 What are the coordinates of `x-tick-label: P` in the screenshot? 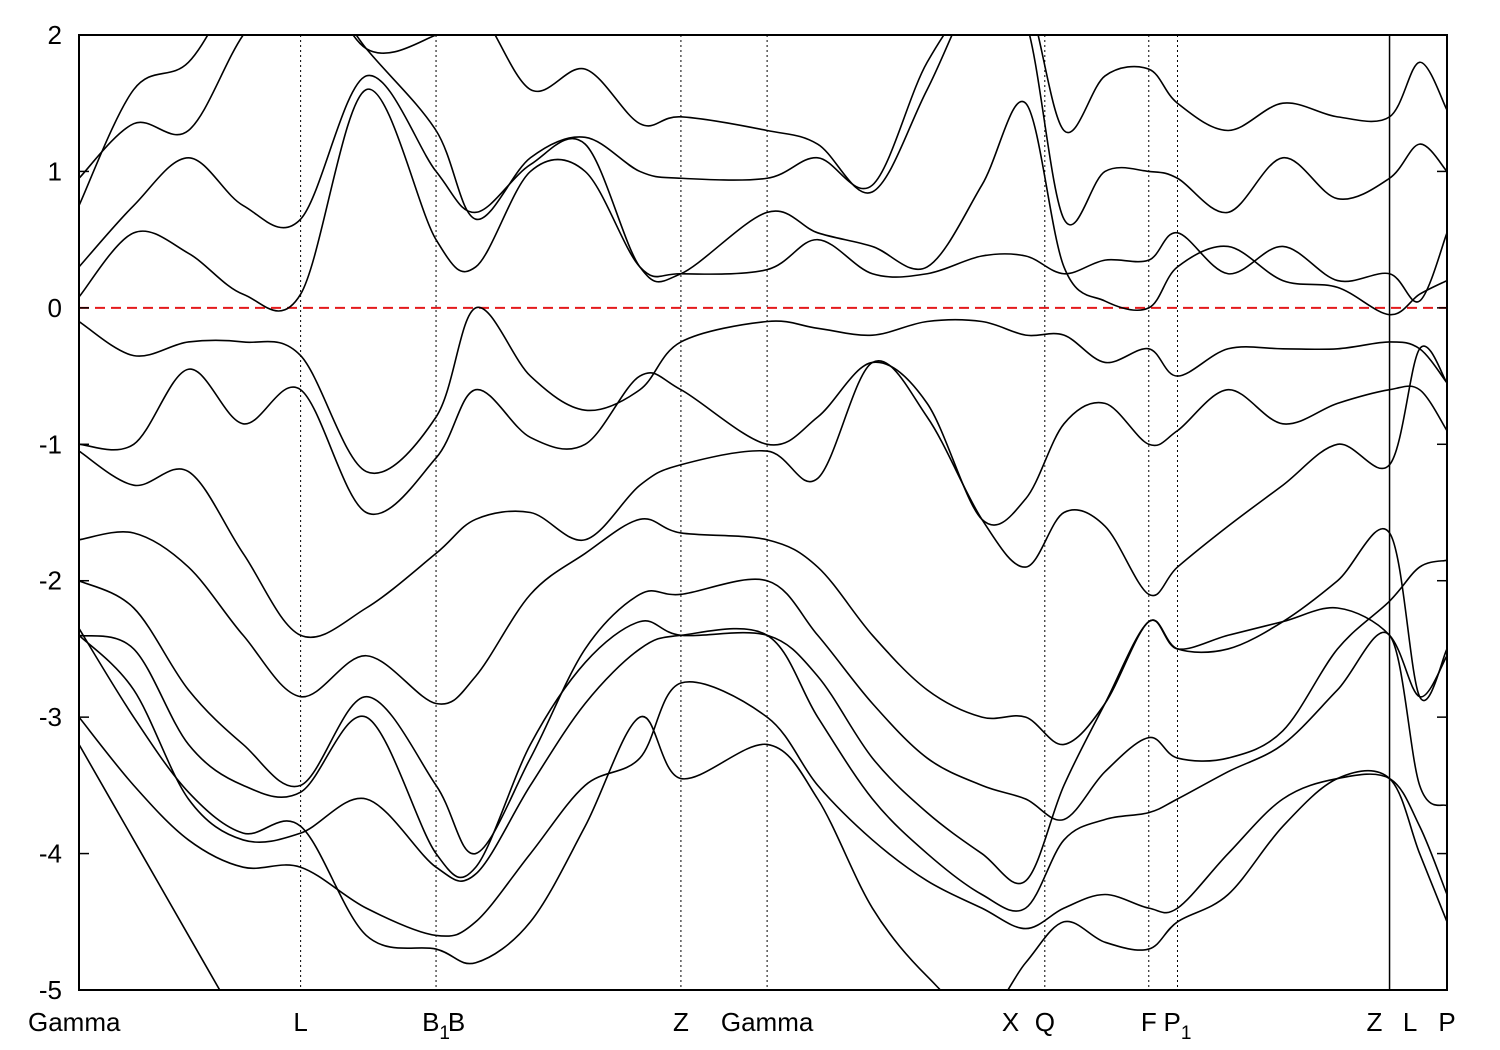 It's located at (1446, 1022).